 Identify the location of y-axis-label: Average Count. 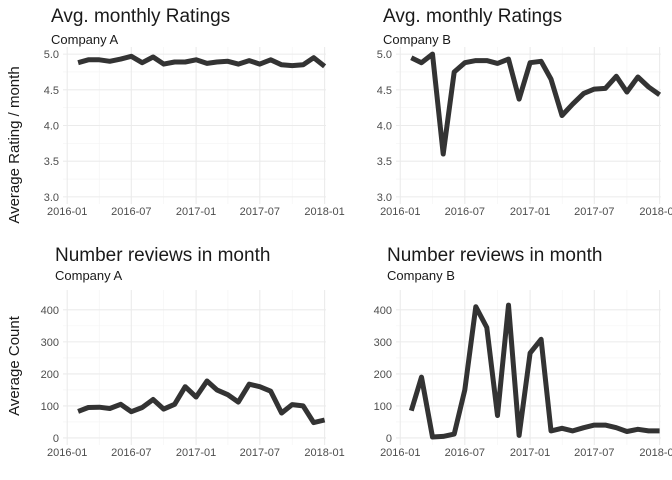
(14, 365).